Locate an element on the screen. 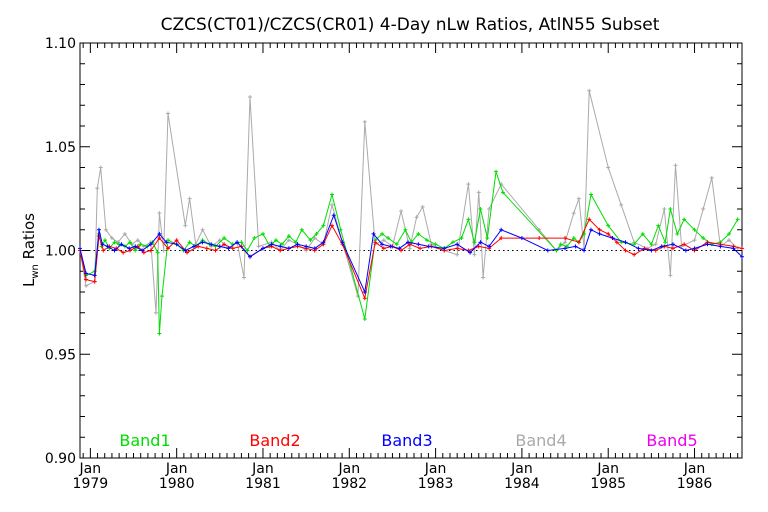 The width and height of the screenshot is (768, 512). y-axis-label-main: L is located at coordinates (29, 282).